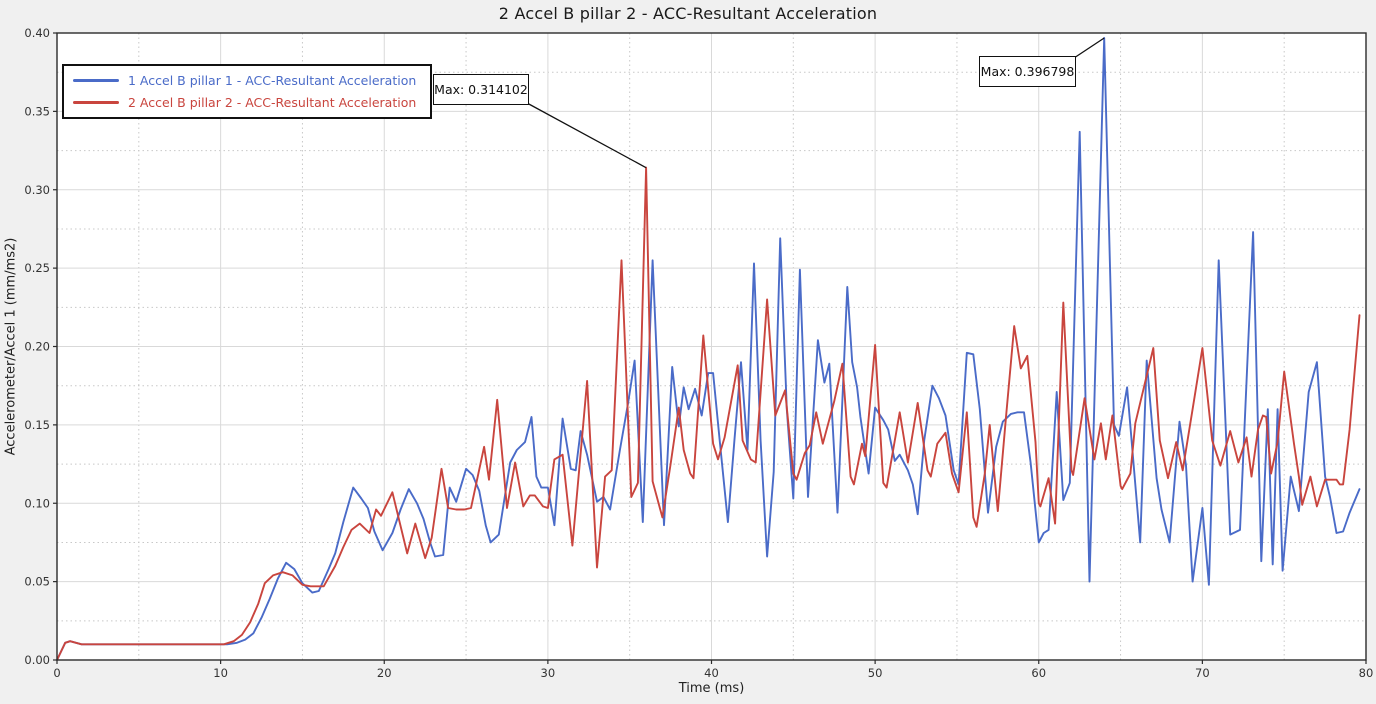  I want to click on max-annotation-red: Max: 0.314102, so click(481, 89).